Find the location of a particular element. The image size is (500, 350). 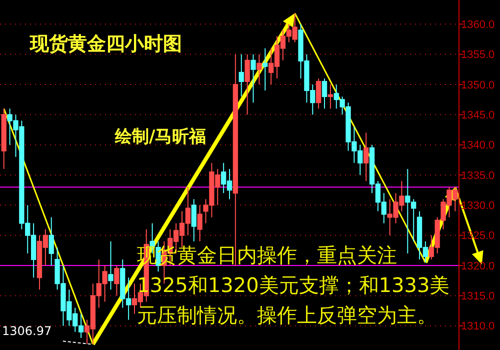

y-tick-label: 1350.0 is located at coordinates (478, 85).